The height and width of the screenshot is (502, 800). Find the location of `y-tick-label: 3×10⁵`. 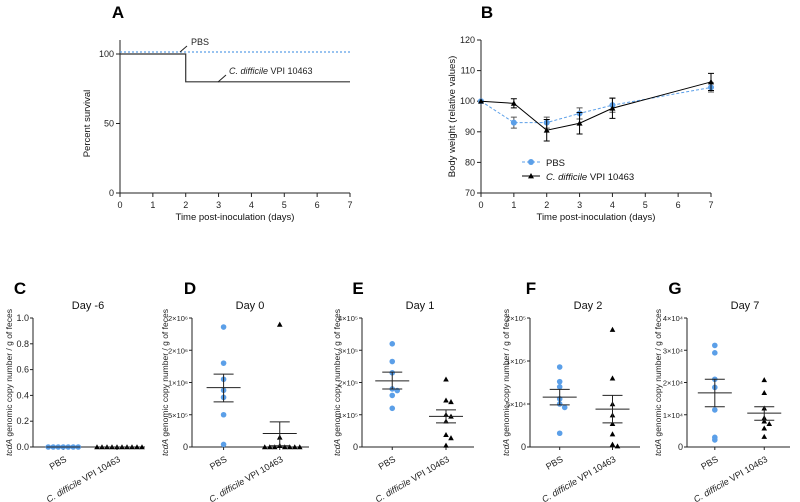

y-tick-label: 3×10⁵ is located at coordinates (348, 350).